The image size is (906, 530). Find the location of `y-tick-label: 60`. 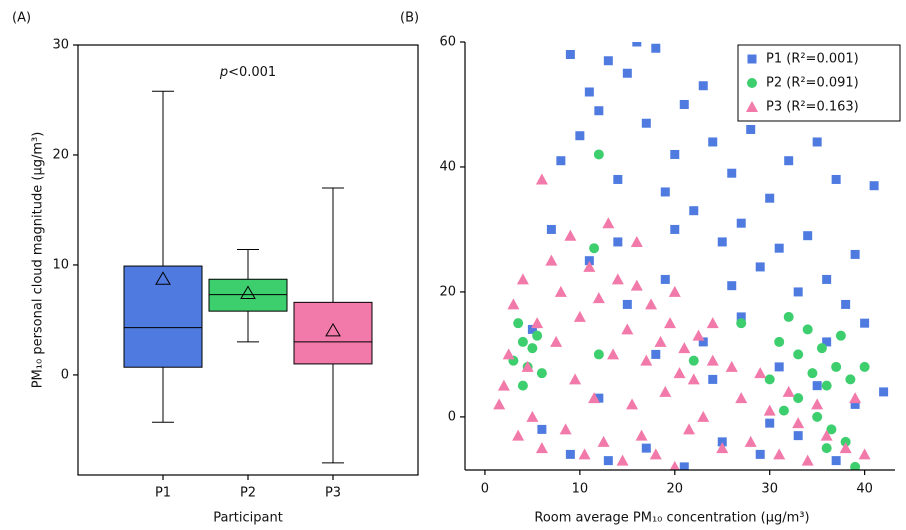

y-tick-label: 60 is located at coordinates (447, 42).